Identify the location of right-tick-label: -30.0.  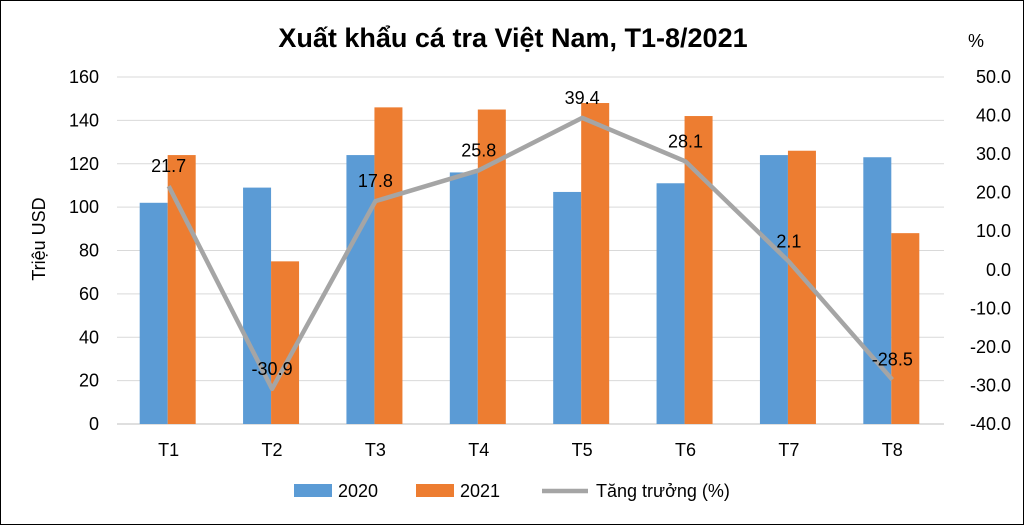
(990, 385).